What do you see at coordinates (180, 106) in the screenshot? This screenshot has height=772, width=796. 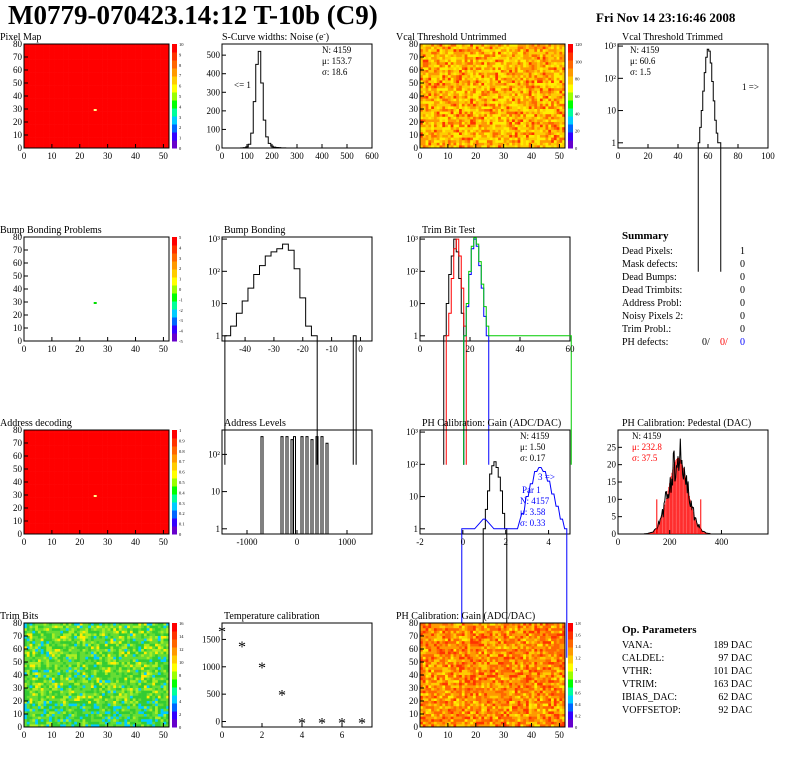 I see `palette-label: 4` at bounding box center [180, 106].